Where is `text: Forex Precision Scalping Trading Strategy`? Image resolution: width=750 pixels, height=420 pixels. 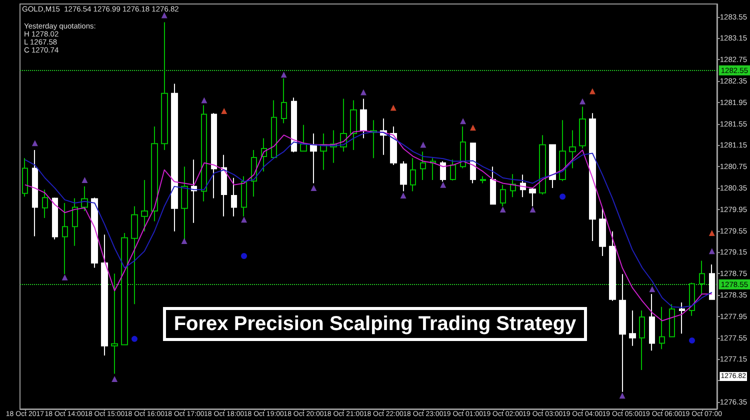 text: Forex Precision Scalping Trading Strategy is located at coordinates (376, 324).